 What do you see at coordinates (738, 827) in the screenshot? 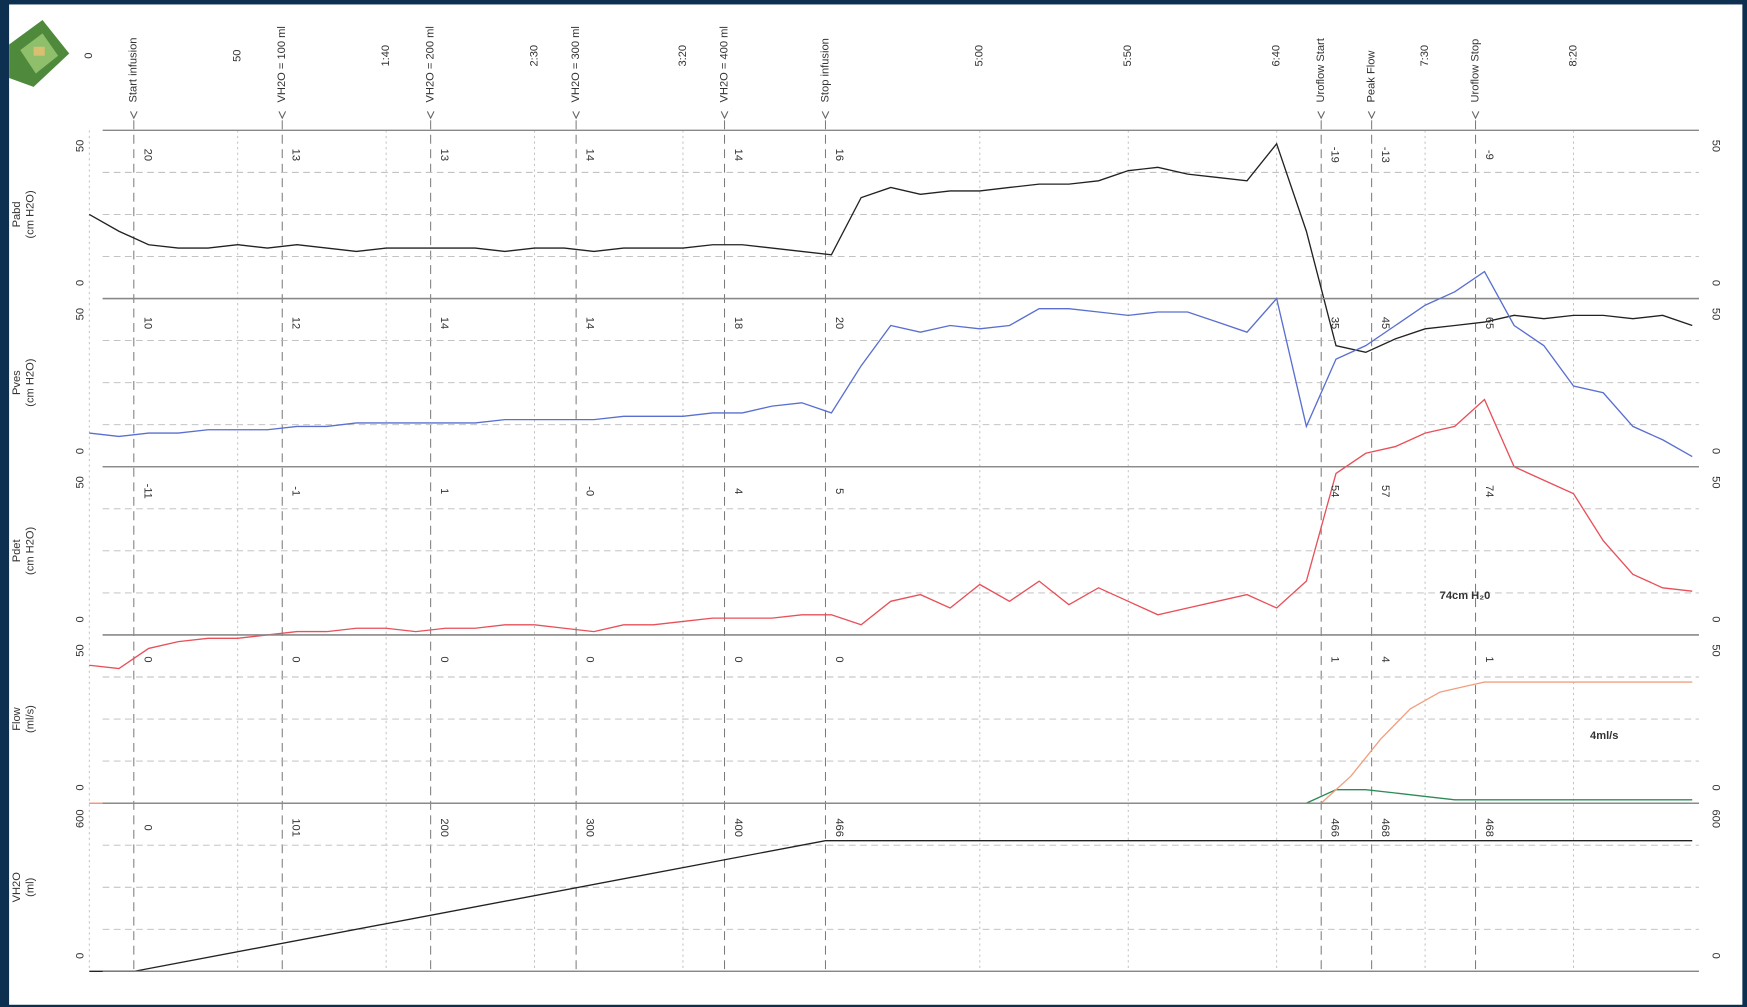
I see `reading: 400` at bounding box center [738, 827].